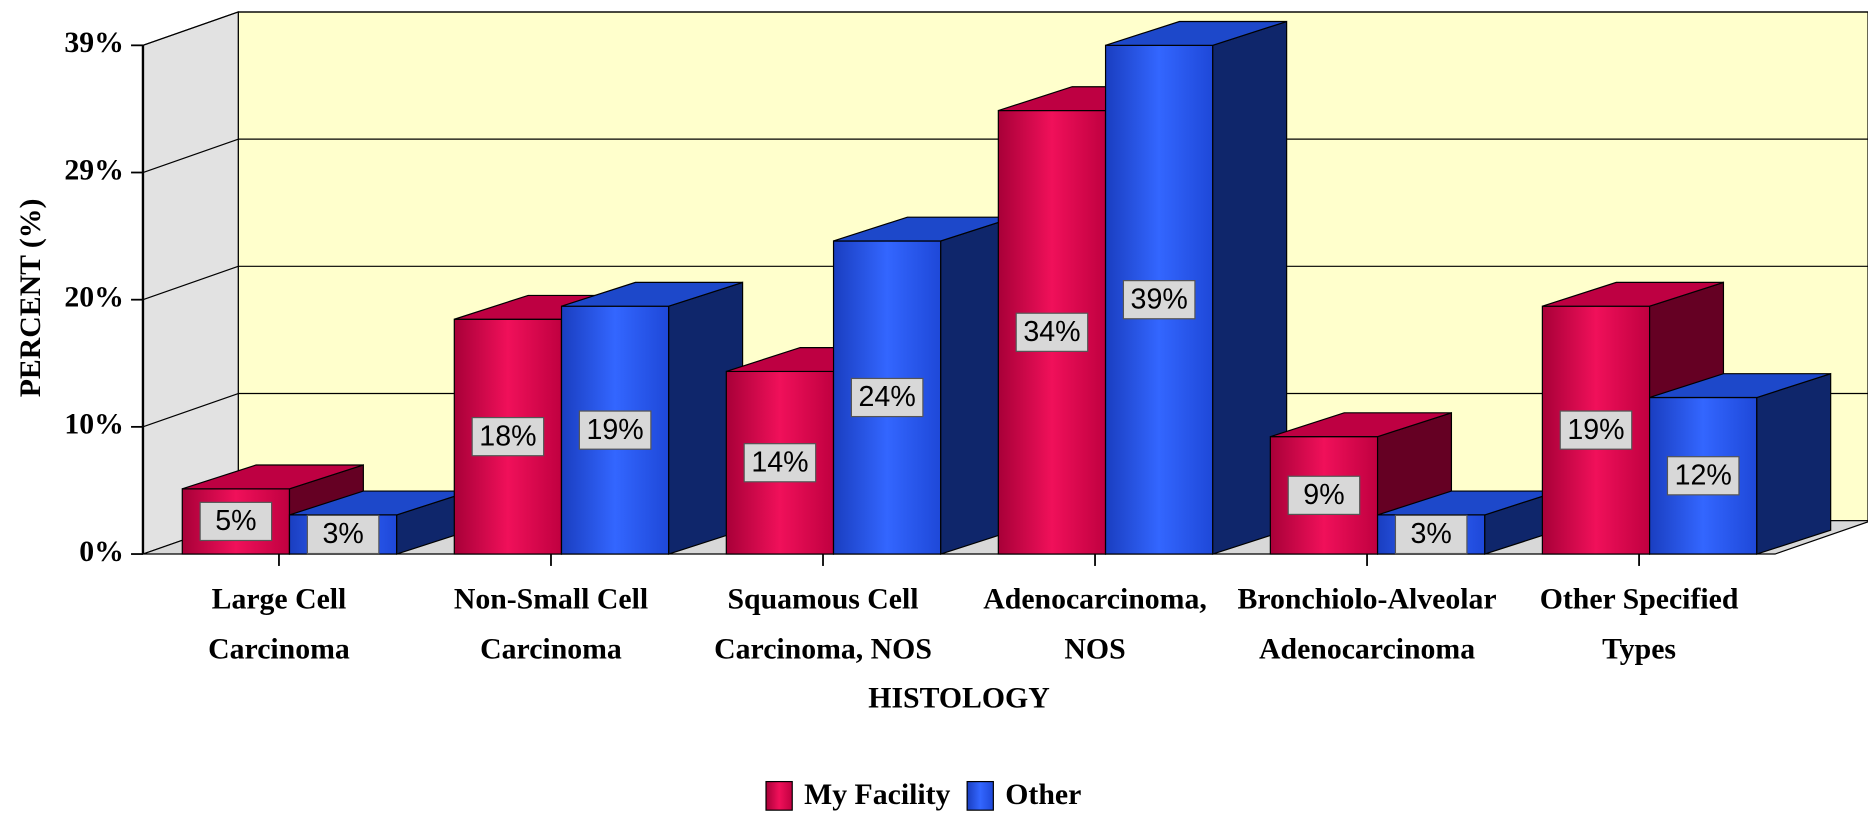 The width and height of the screenshot is (1868, 815). Describe the element at coordinates (1794, 463) in the screenshot. I see `bar-side` at that location.